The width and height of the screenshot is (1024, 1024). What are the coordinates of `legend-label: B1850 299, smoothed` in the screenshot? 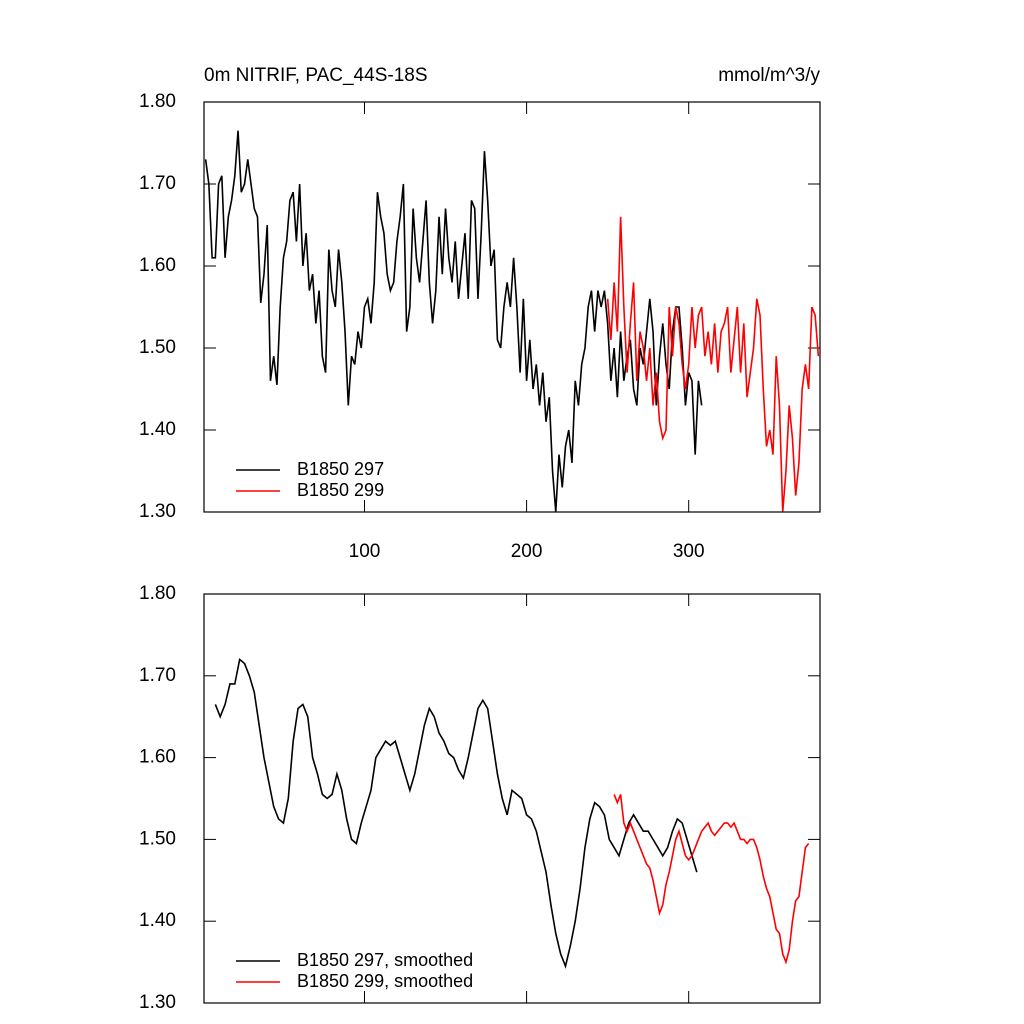 It's located at (385, 981).